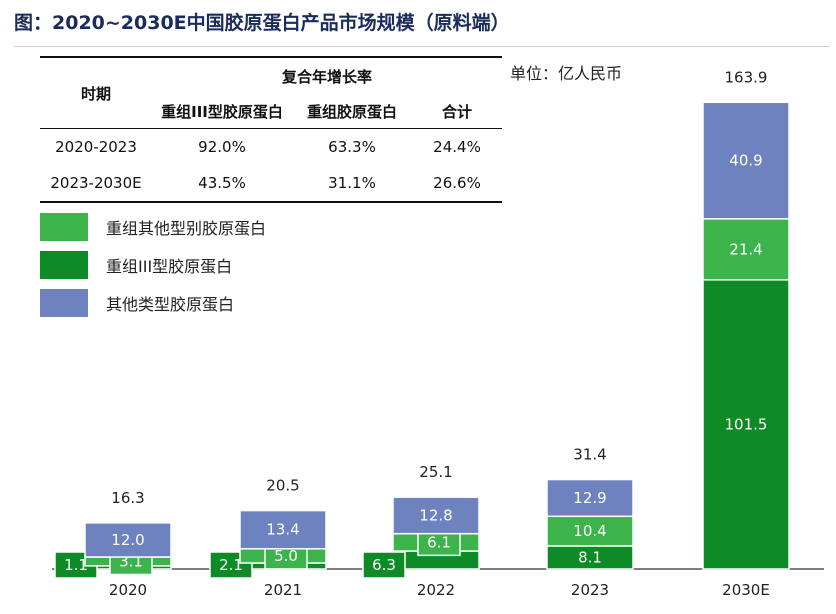  I want to click on data-label: 13.4, so click(282, 530).